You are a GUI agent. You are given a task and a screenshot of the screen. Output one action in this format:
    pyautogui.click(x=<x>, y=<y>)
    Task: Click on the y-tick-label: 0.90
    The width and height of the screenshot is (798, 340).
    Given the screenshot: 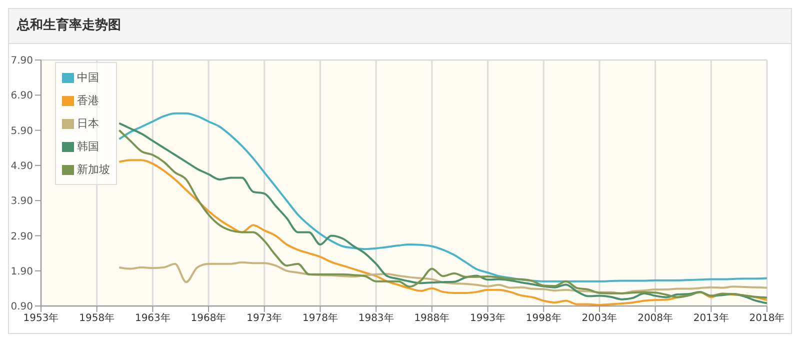 What is the action you would take?
    pyautogui.click(x=21, y=307)
    